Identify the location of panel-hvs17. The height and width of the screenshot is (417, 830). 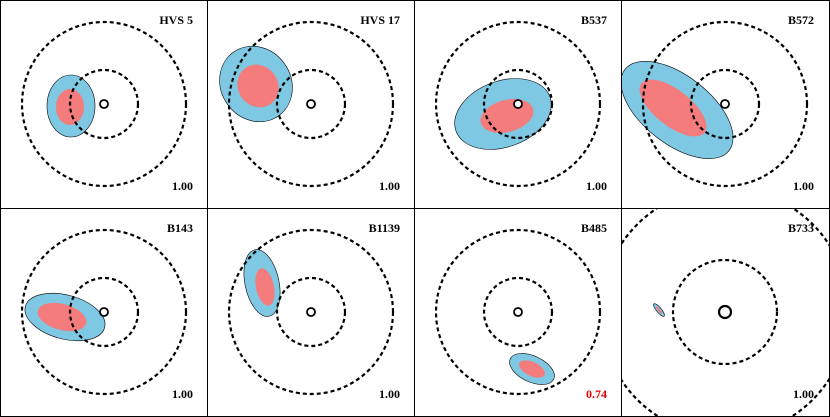
(307, 104).